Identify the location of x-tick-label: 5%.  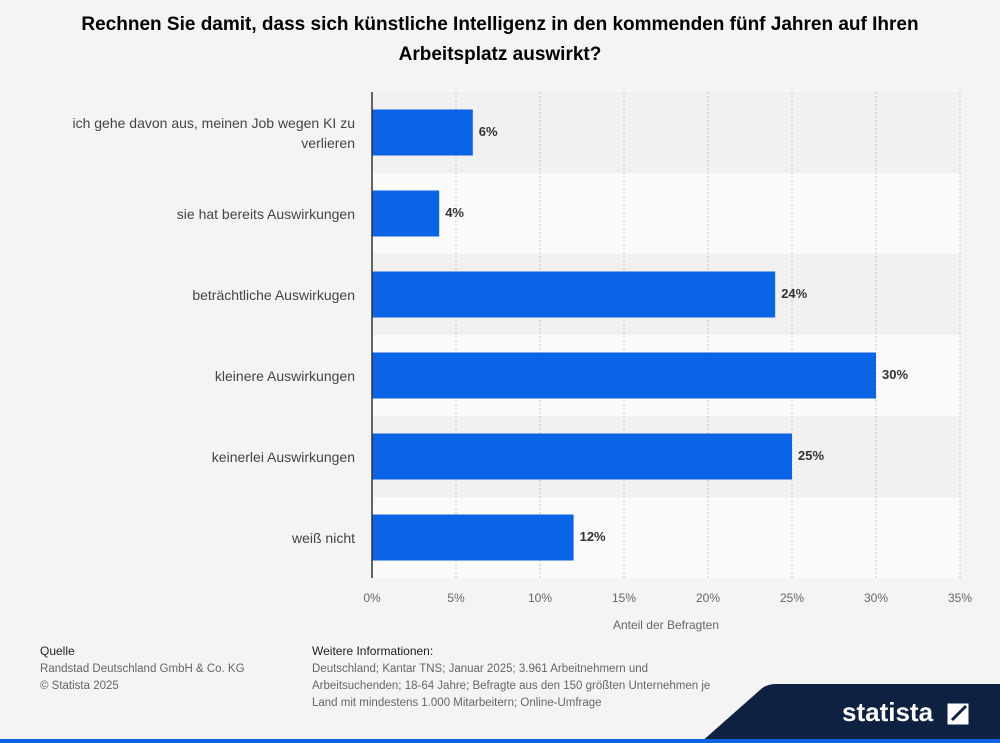
(456, 598).